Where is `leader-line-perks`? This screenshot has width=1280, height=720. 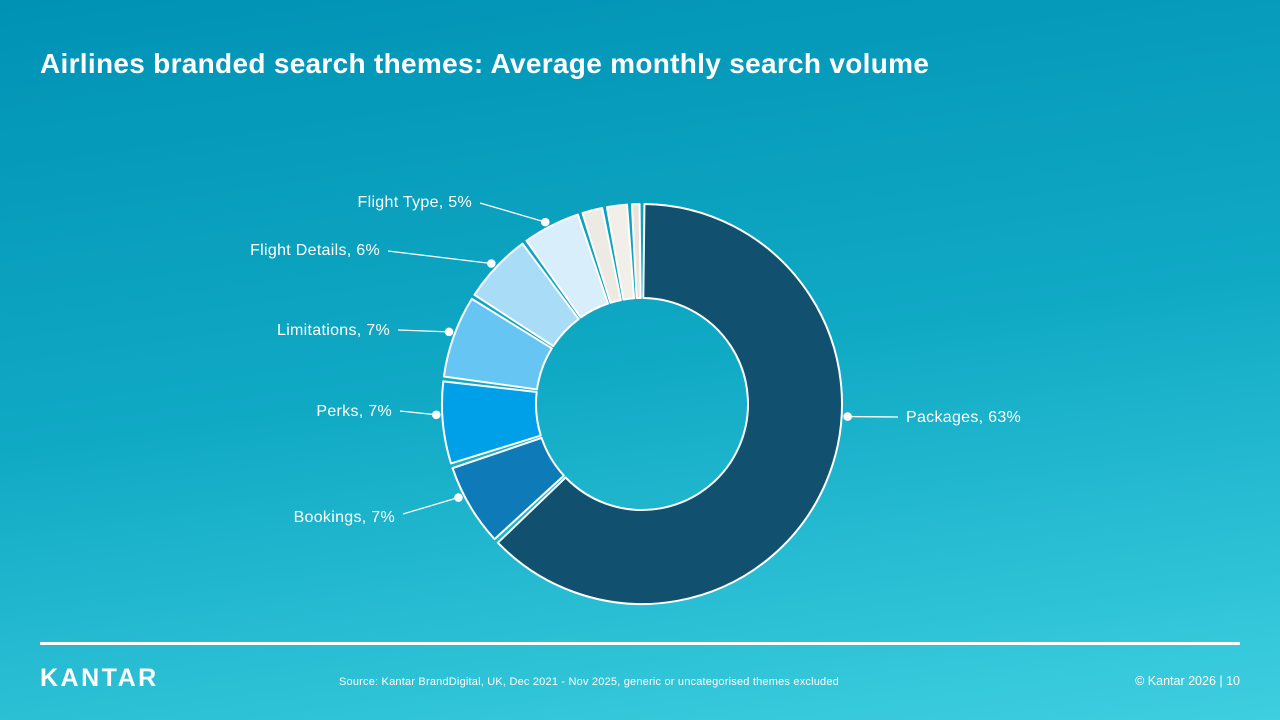 leader-line-perks is located at coordinates (418, 413).